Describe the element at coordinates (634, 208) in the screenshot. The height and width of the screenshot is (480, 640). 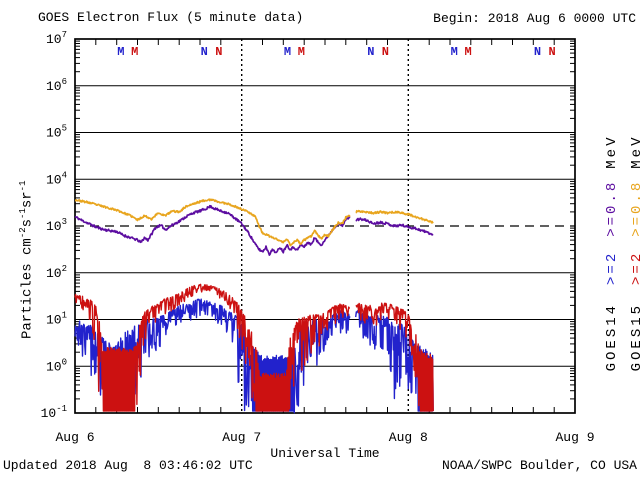
I see `legend-goes15-e08: >=0.8` at that location.